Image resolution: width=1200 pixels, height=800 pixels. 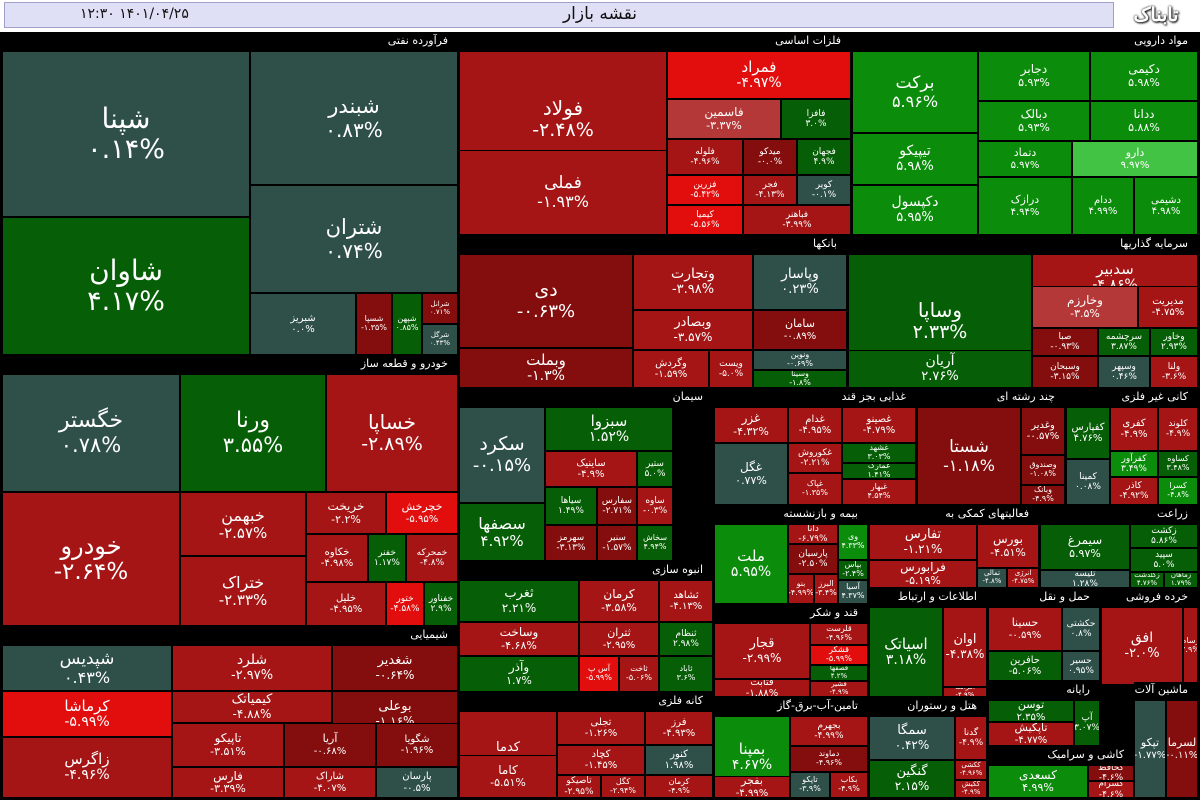 What do you see at coordinates (623, 786) in the screenshot?
I see `stock-tile: کگل -۲.۹۴%` at bounding box center [623, 786].